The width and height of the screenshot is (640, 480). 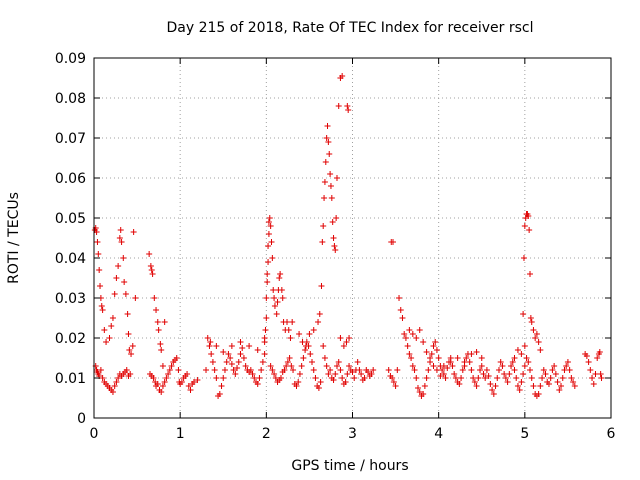 What do you see at coordinates (14, 238) in the screenshot?
I see `y-axis-label: ROTI / TECUs` at bounding box center [14, 238].